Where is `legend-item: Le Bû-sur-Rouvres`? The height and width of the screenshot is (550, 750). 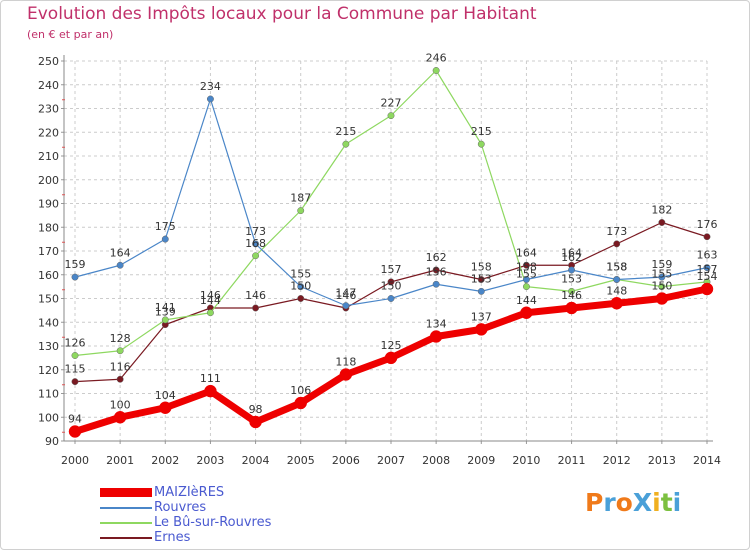
legend-item: Le Bû-sur-Rouvres is located at coordinates (220, 522).